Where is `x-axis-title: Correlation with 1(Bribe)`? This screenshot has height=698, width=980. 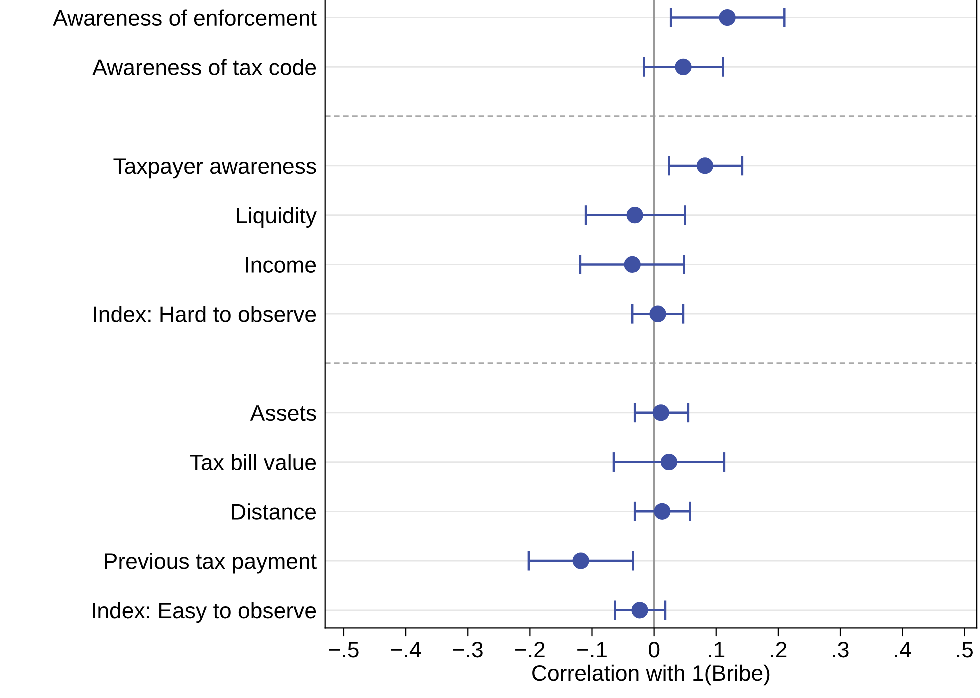
x-axis-title: Correlation with 1(Bribe) is located at coordinates (651, 675).